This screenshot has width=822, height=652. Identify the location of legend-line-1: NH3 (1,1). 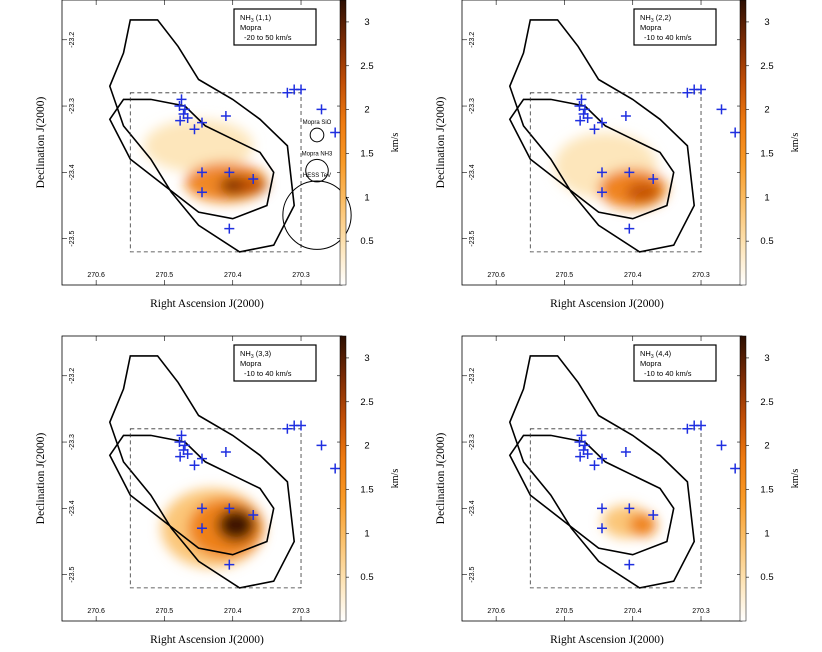
(256, 18).